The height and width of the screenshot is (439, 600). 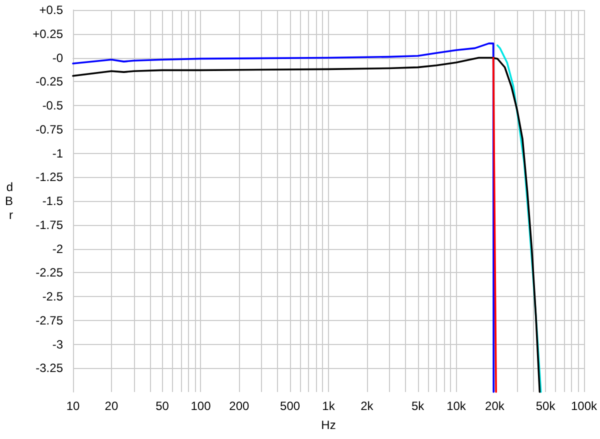 I want to click on y-tick-label: -1.25, so click(x=50, y=177).